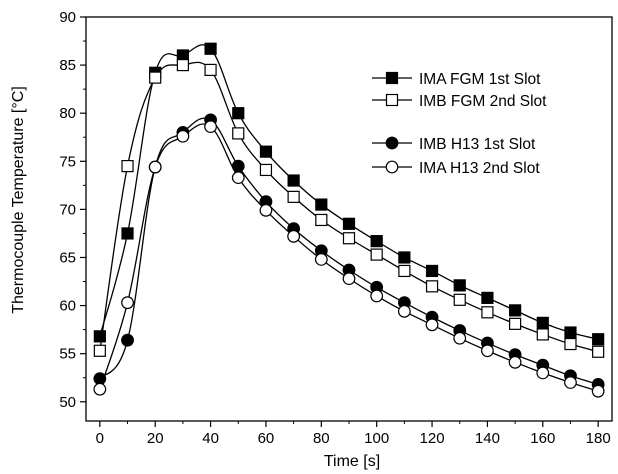  What do you see at coordinates (155, 438) in the screenshot?
I see `x-tick-label: 20` at bounding box center [155, 438].